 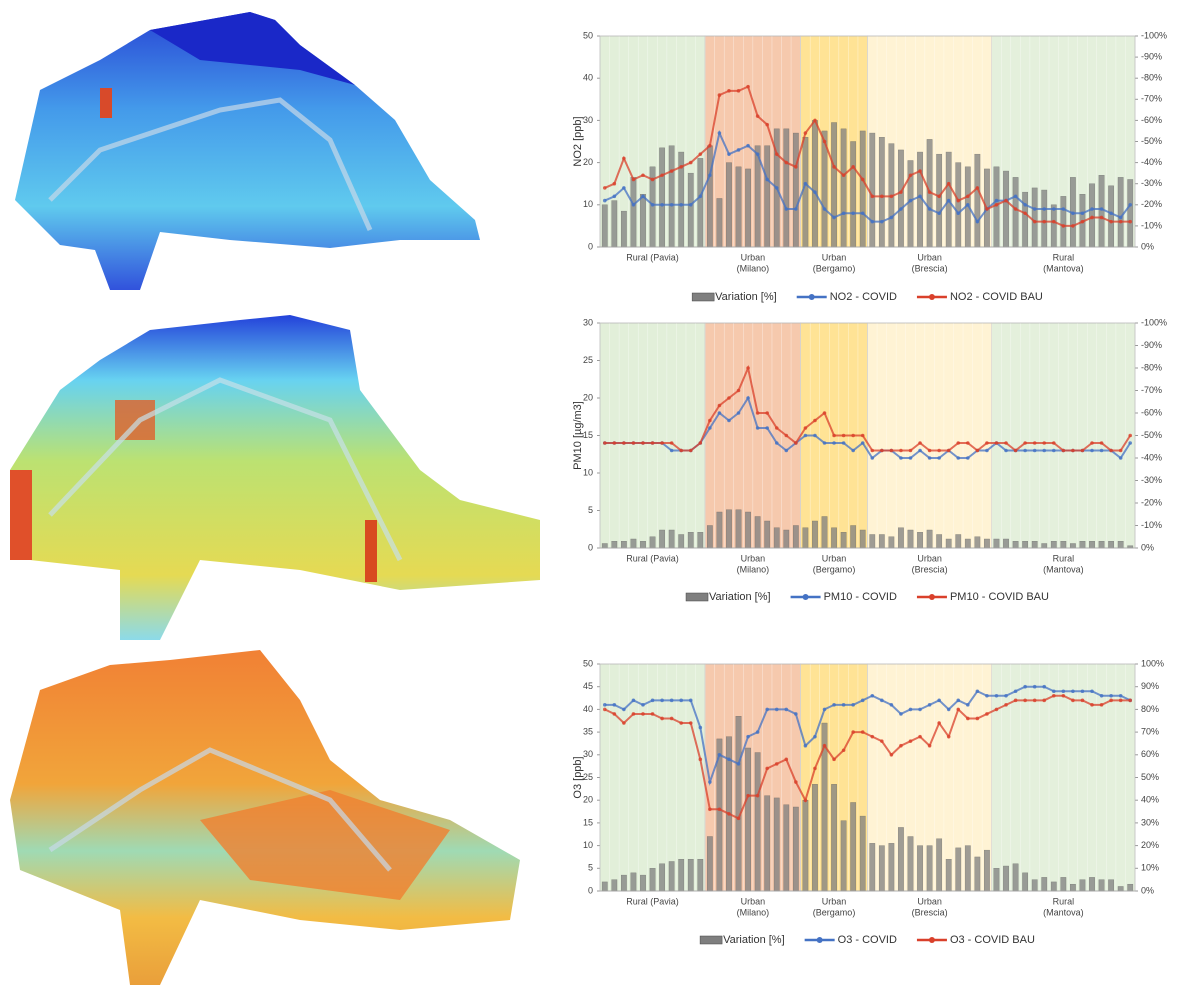 What do you see at coordinates (703, 297) in the screenshot?
I see `legend-swatch` at bounding box center [703, 297].